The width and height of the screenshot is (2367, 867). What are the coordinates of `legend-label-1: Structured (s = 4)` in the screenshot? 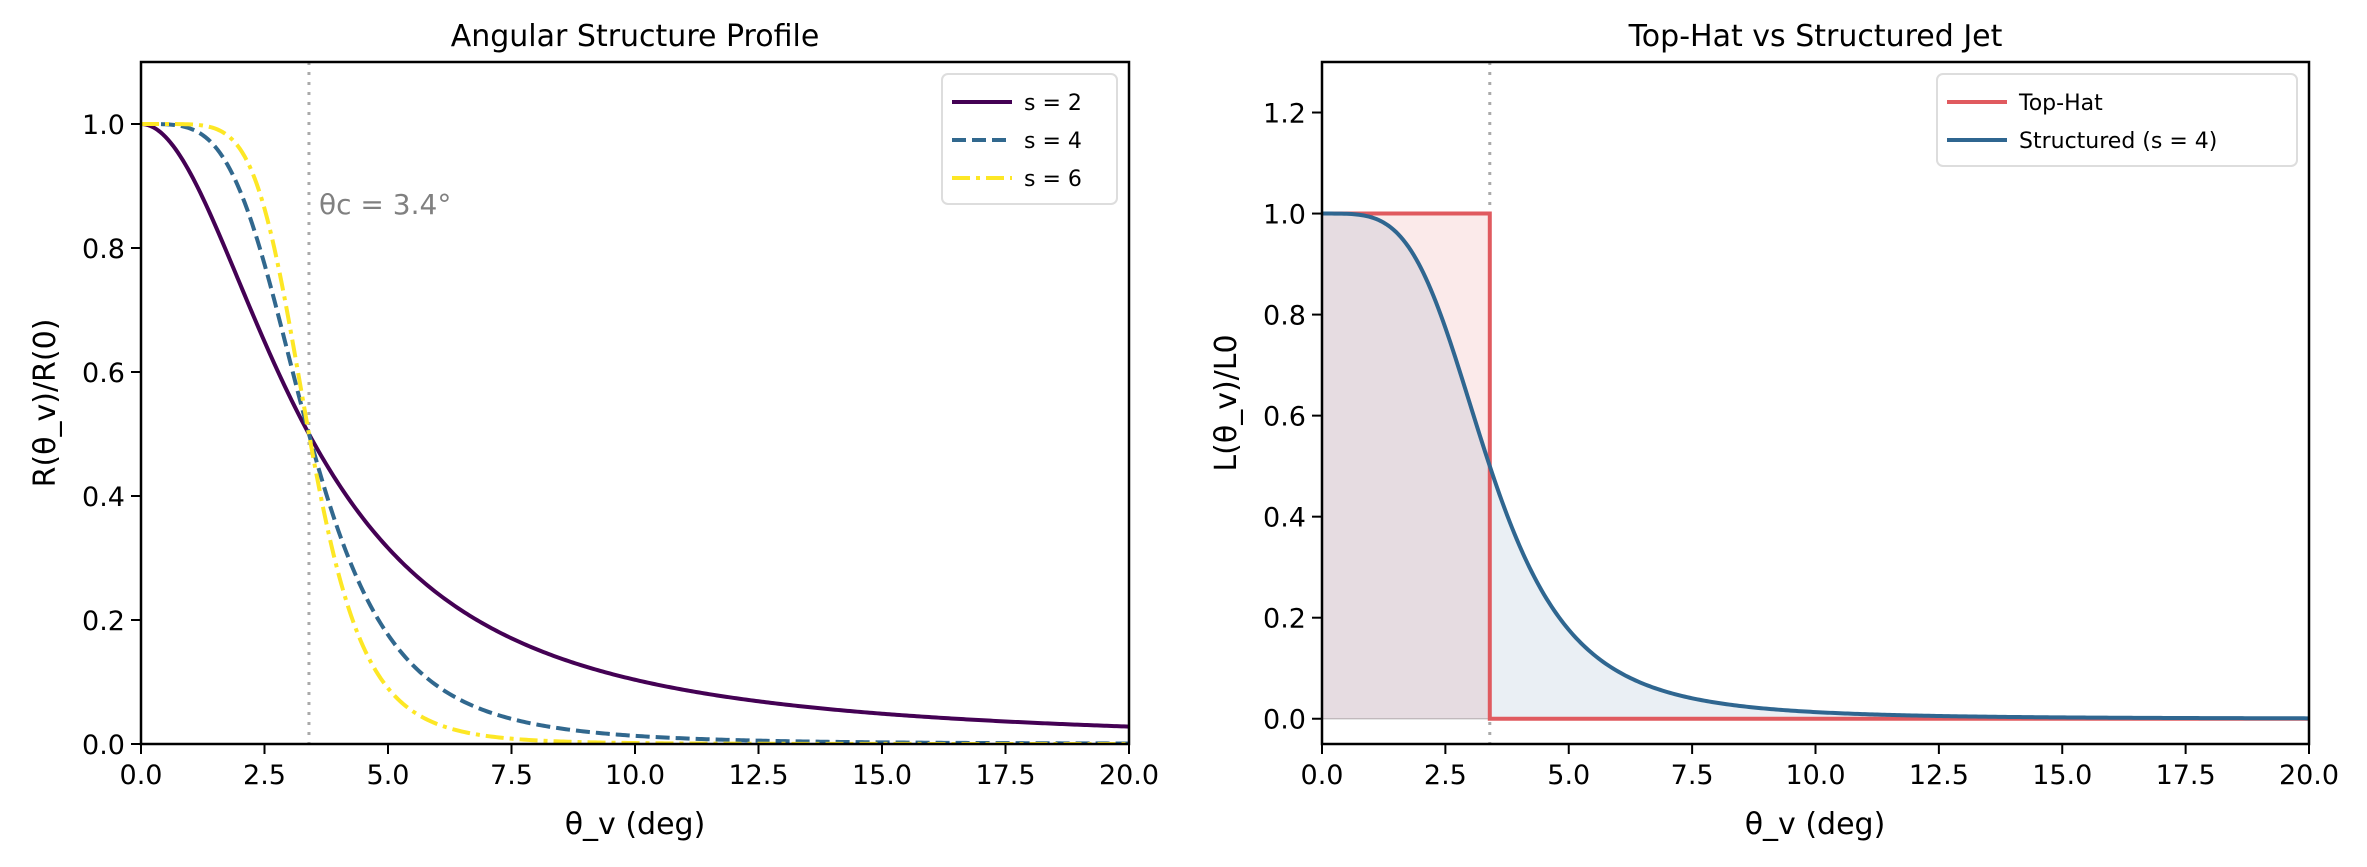 It's located at (2118, 141).